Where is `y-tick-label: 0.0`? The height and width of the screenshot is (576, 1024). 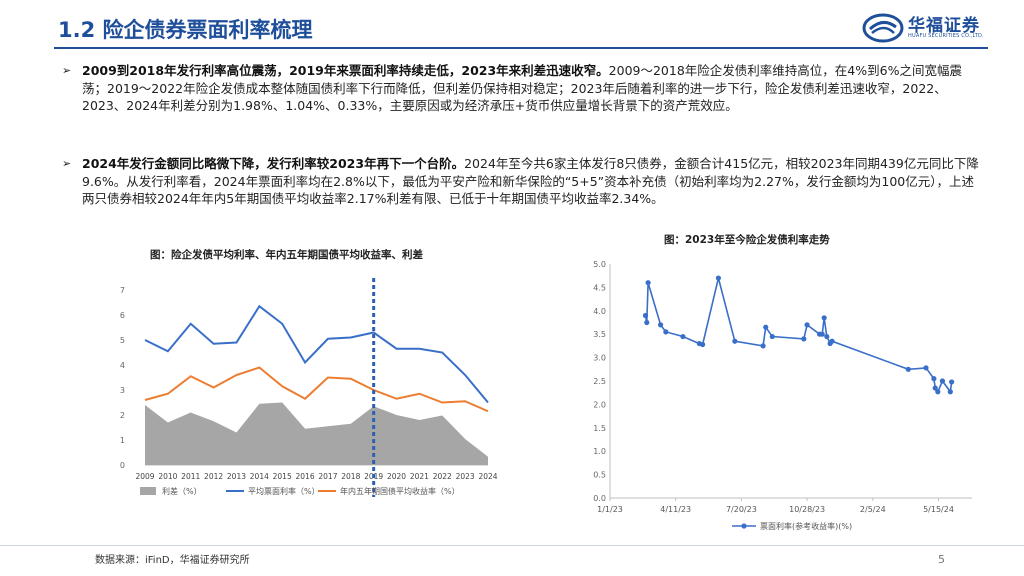 y-tick-label: 0.0 is located at coordinates (599, 498).